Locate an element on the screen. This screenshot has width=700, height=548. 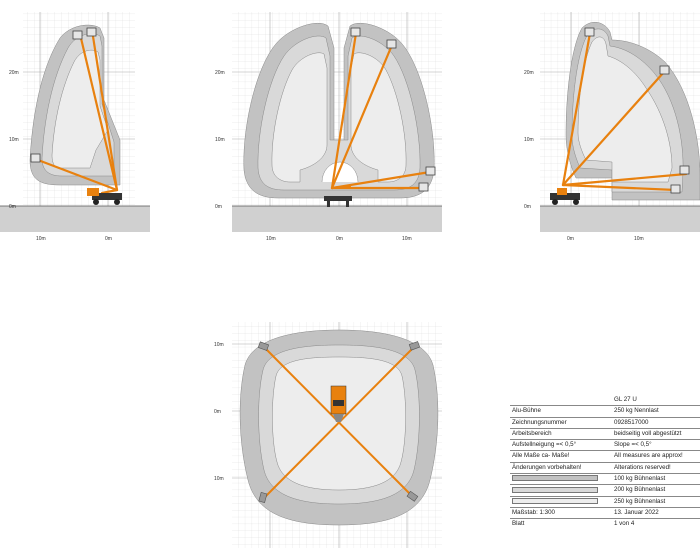
platform-type: Alu-Bühne is located at coordinates (561, 411).